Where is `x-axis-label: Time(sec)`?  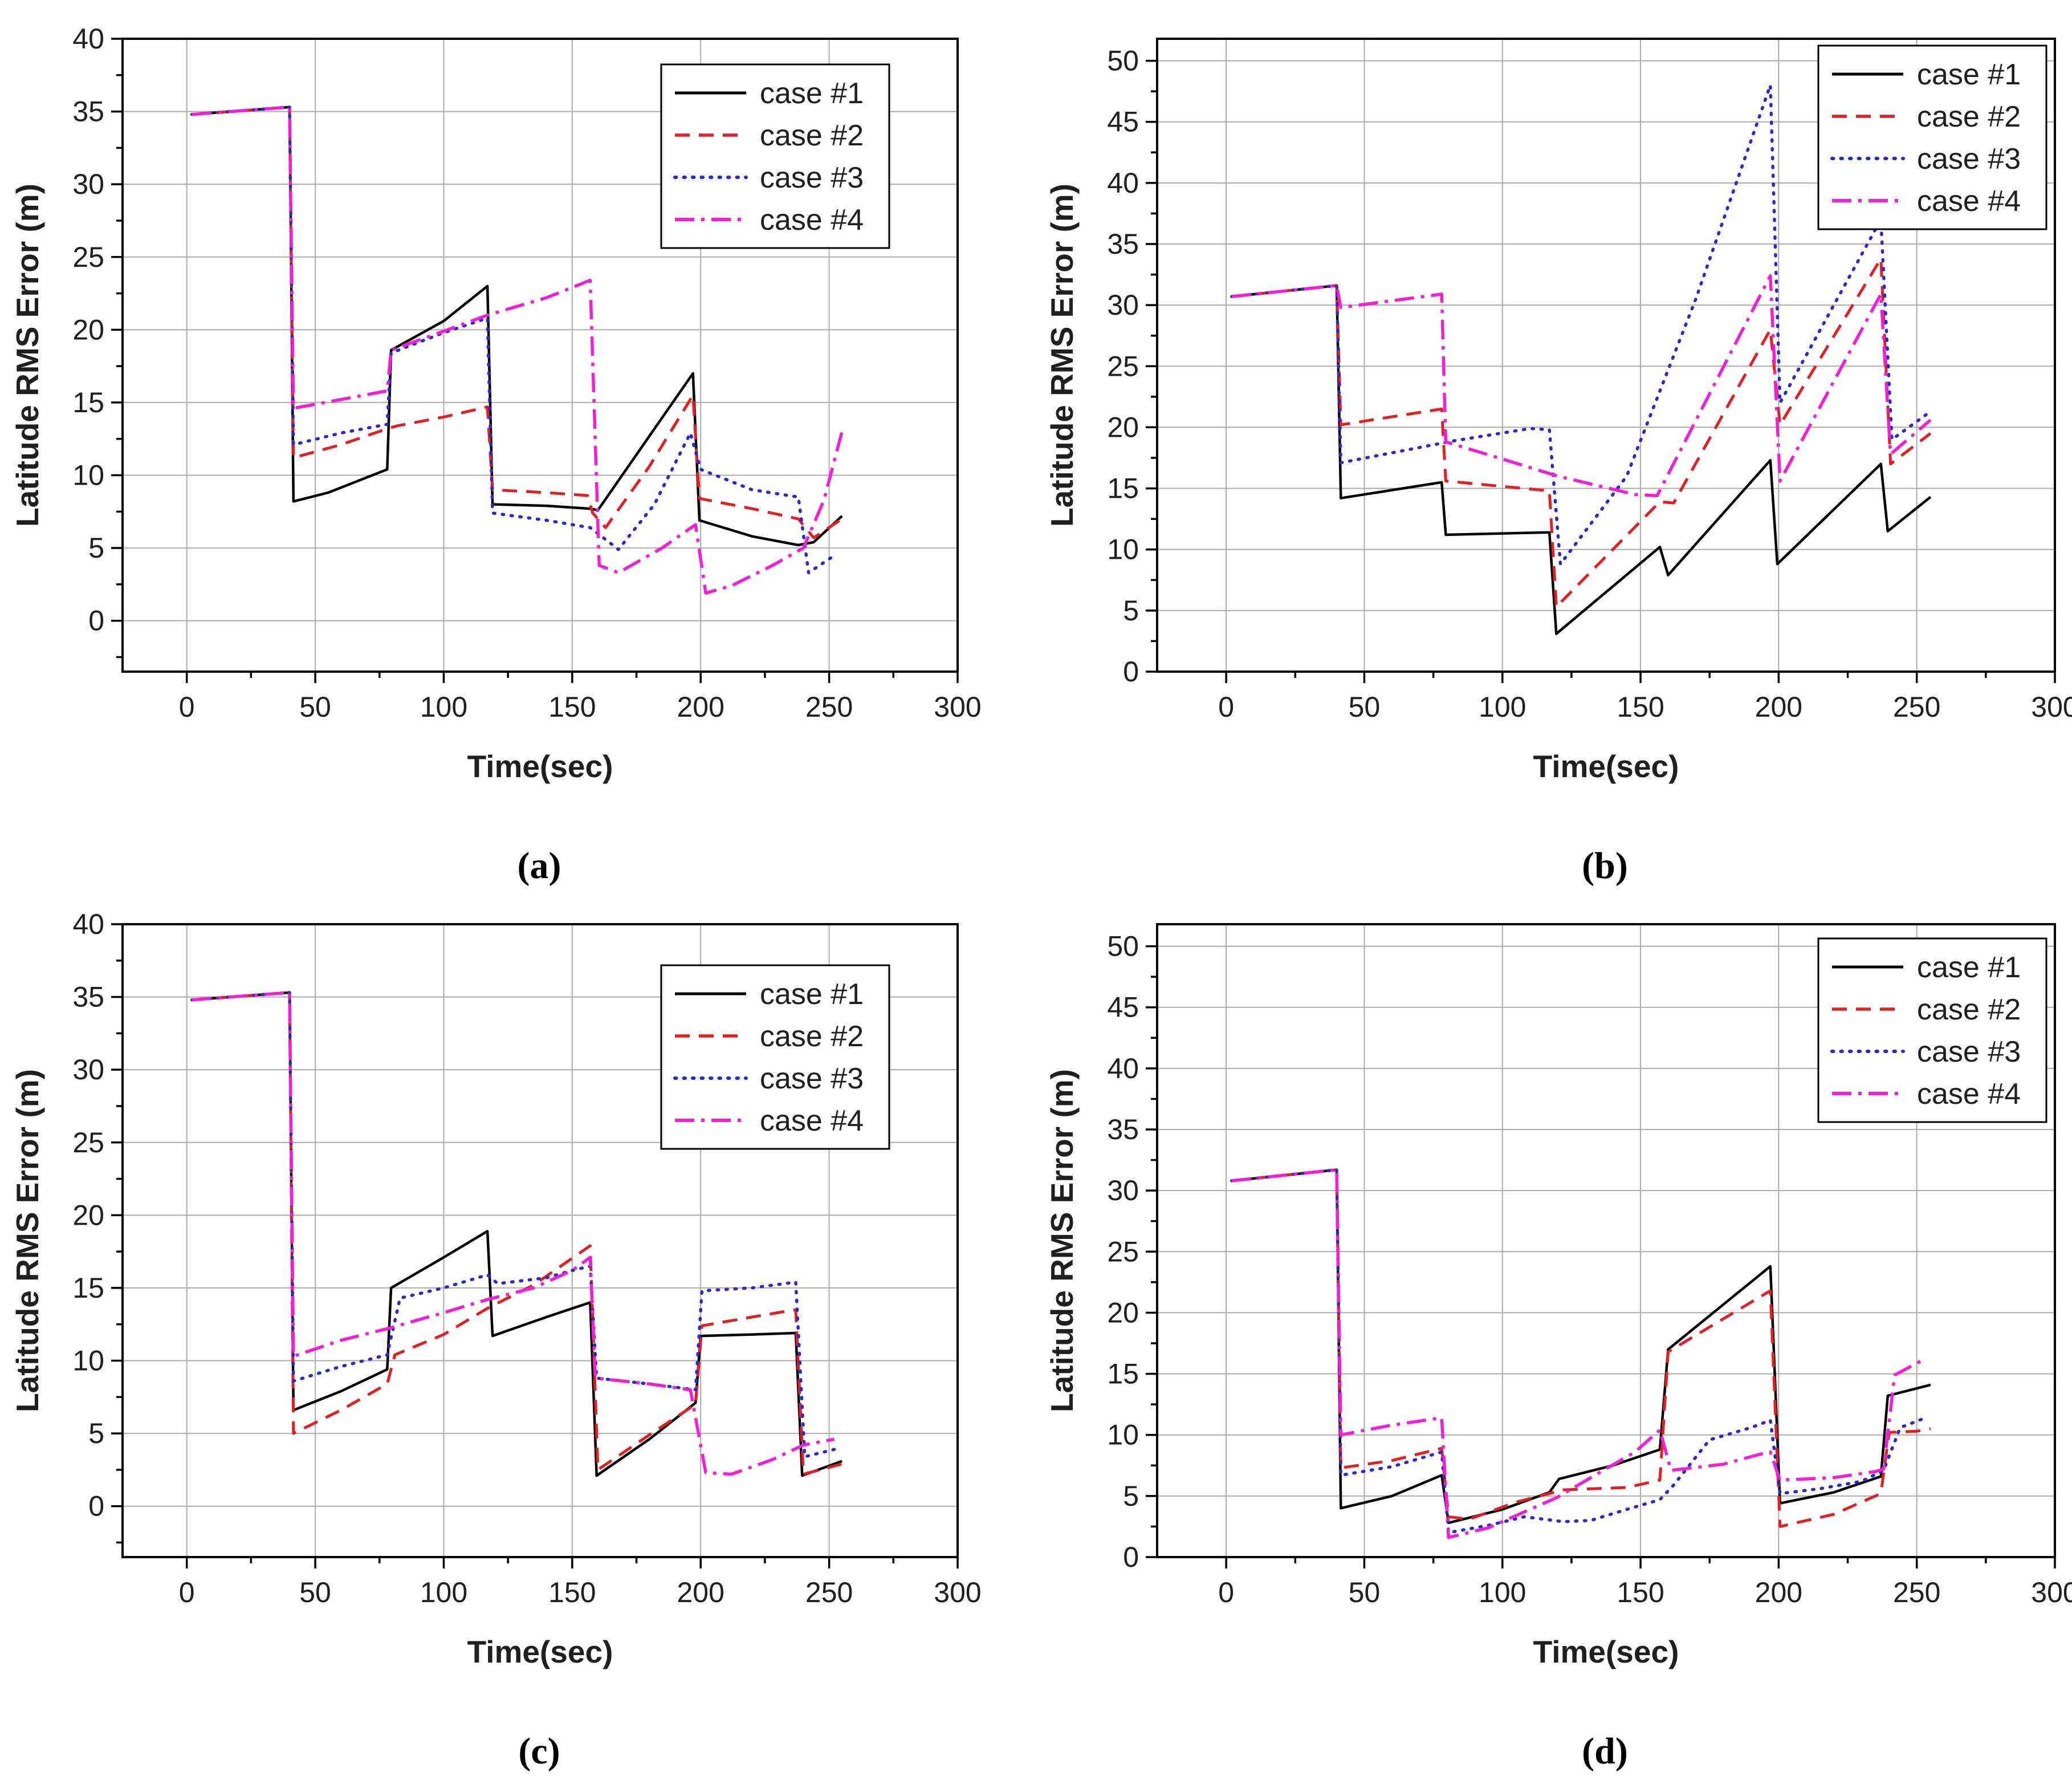 x-axis-label: Time(sec) is located at coordinates (1606, 1651).